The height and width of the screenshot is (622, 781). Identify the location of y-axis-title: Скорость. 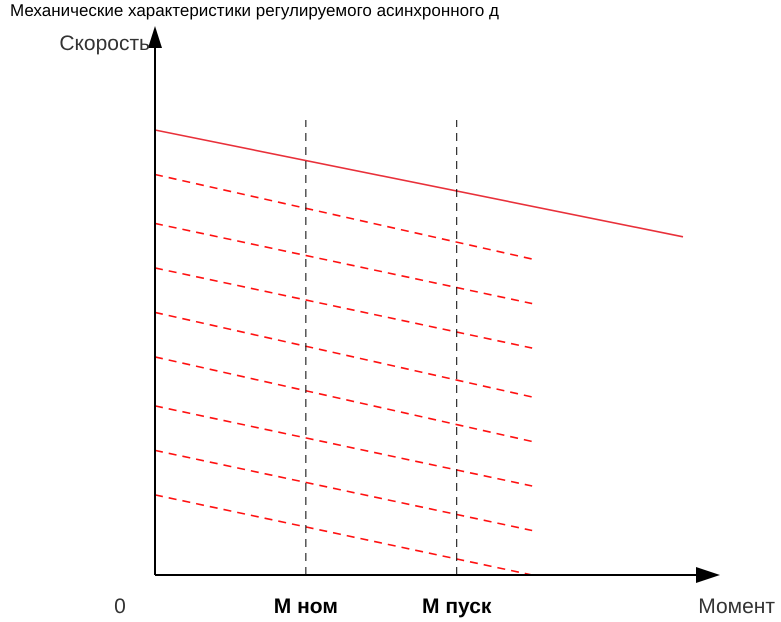
(104, 43).